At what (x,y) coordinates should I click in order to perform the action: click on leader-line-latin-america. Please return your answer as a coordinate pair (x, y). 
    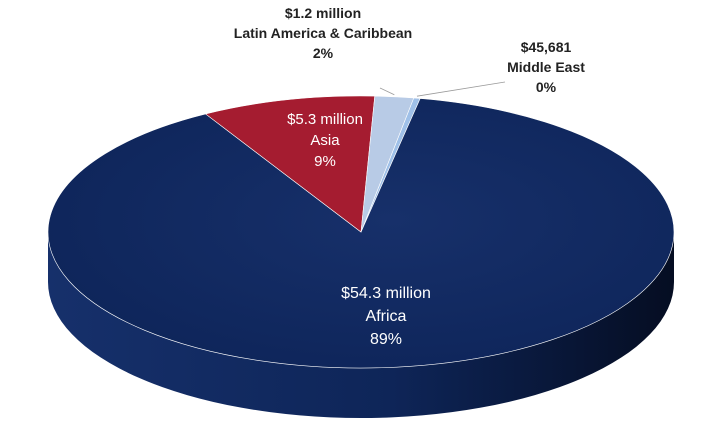
    Looking at the image, I should click on (387, 91).